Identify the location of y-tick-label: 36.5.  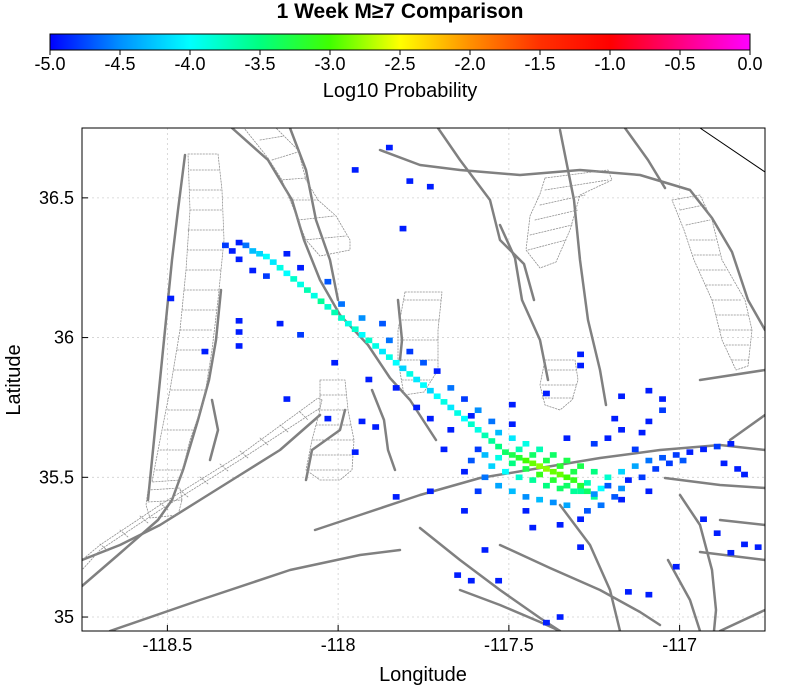
(56, 198).